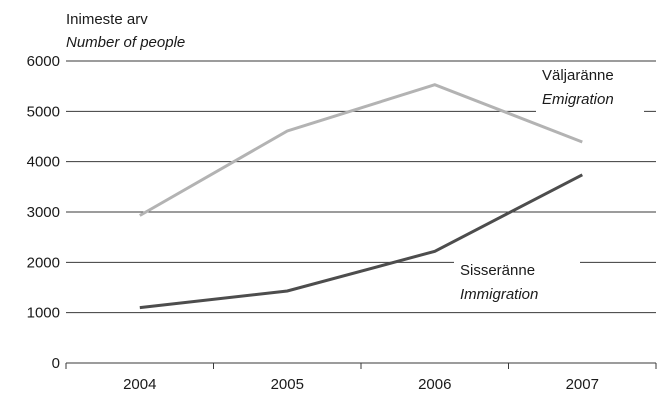 Image resolution: width=658 pixels, height=399 pixels. What do you see at coordinates (107, 19) in the screenshot?
I see `y-axis-title: Inimeste arv` at bounding box center [107, 19].